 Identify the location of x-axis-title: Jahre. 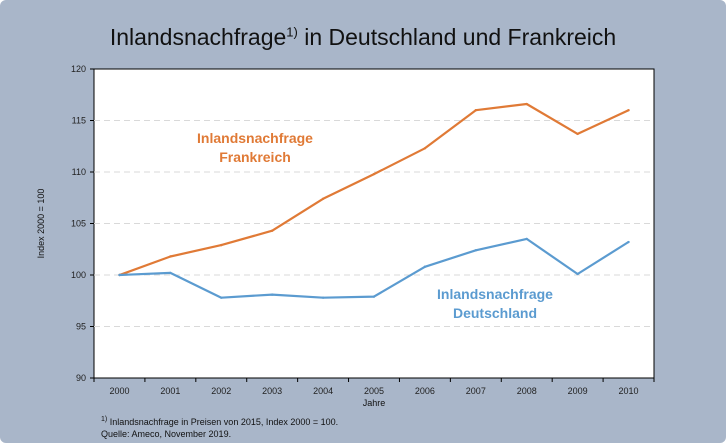
(374, 403).